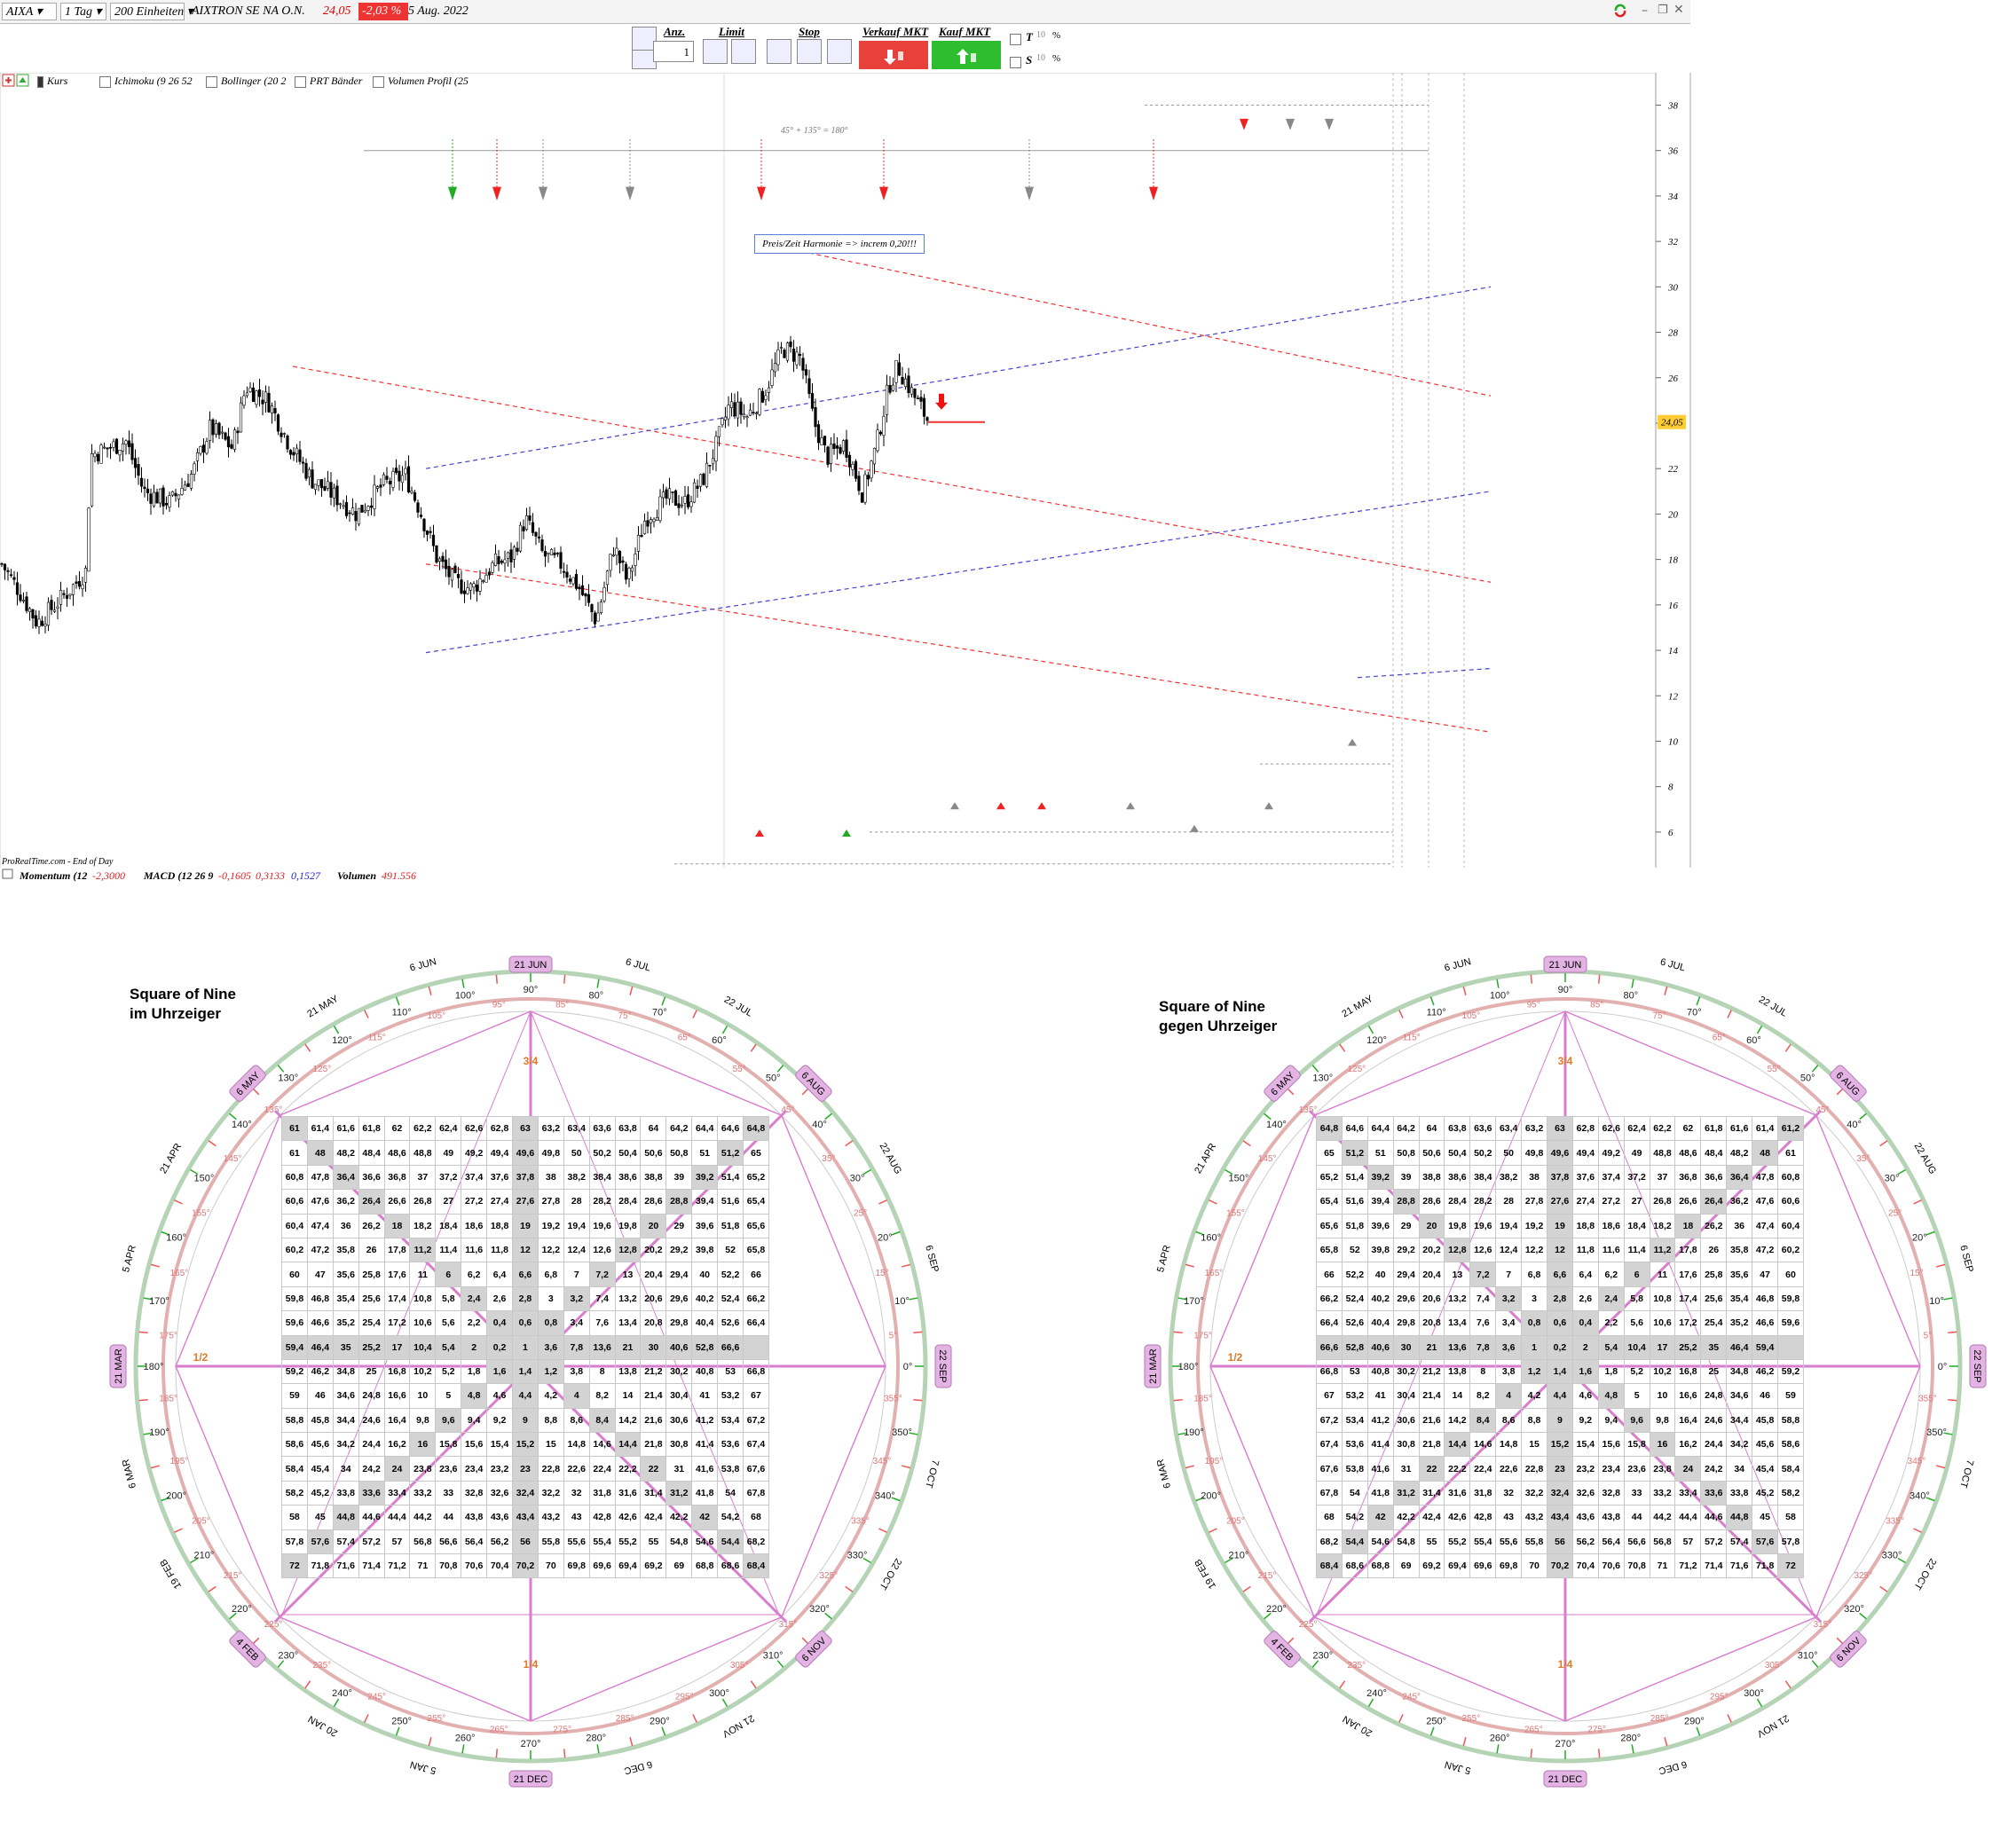 Image resolution: width=2016 pixels, height=1824 pixels. I want to click on refresh-icon, so click(1620, 11).